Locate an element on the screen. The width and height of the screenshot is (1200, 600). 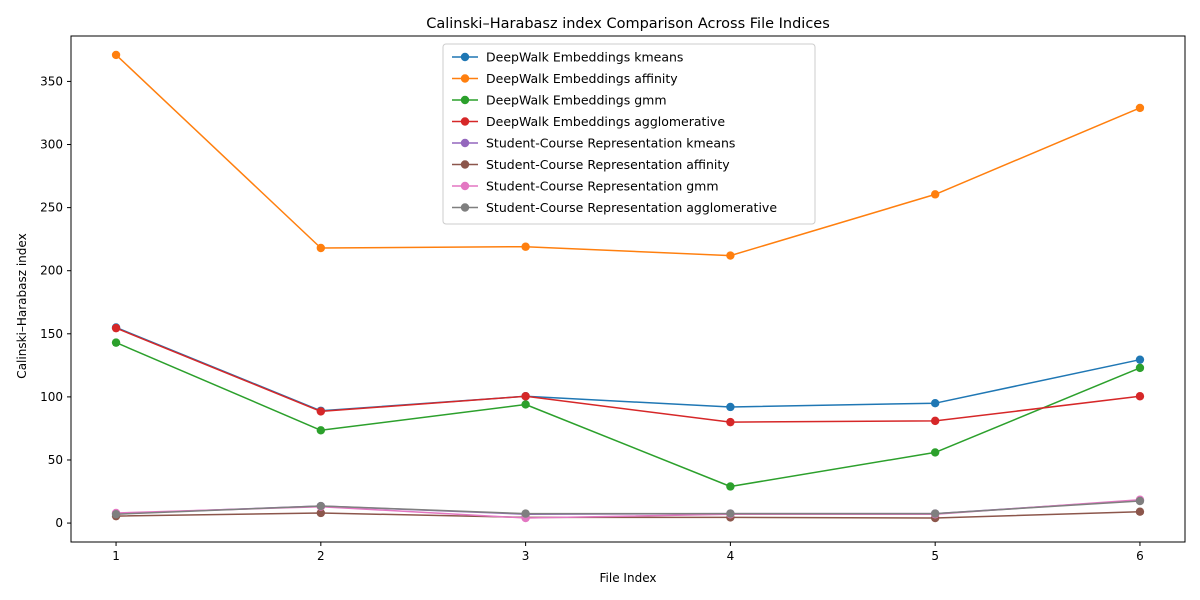
x-axis: 1 2 3 4 5 6 is located at coordinates (628, 552).